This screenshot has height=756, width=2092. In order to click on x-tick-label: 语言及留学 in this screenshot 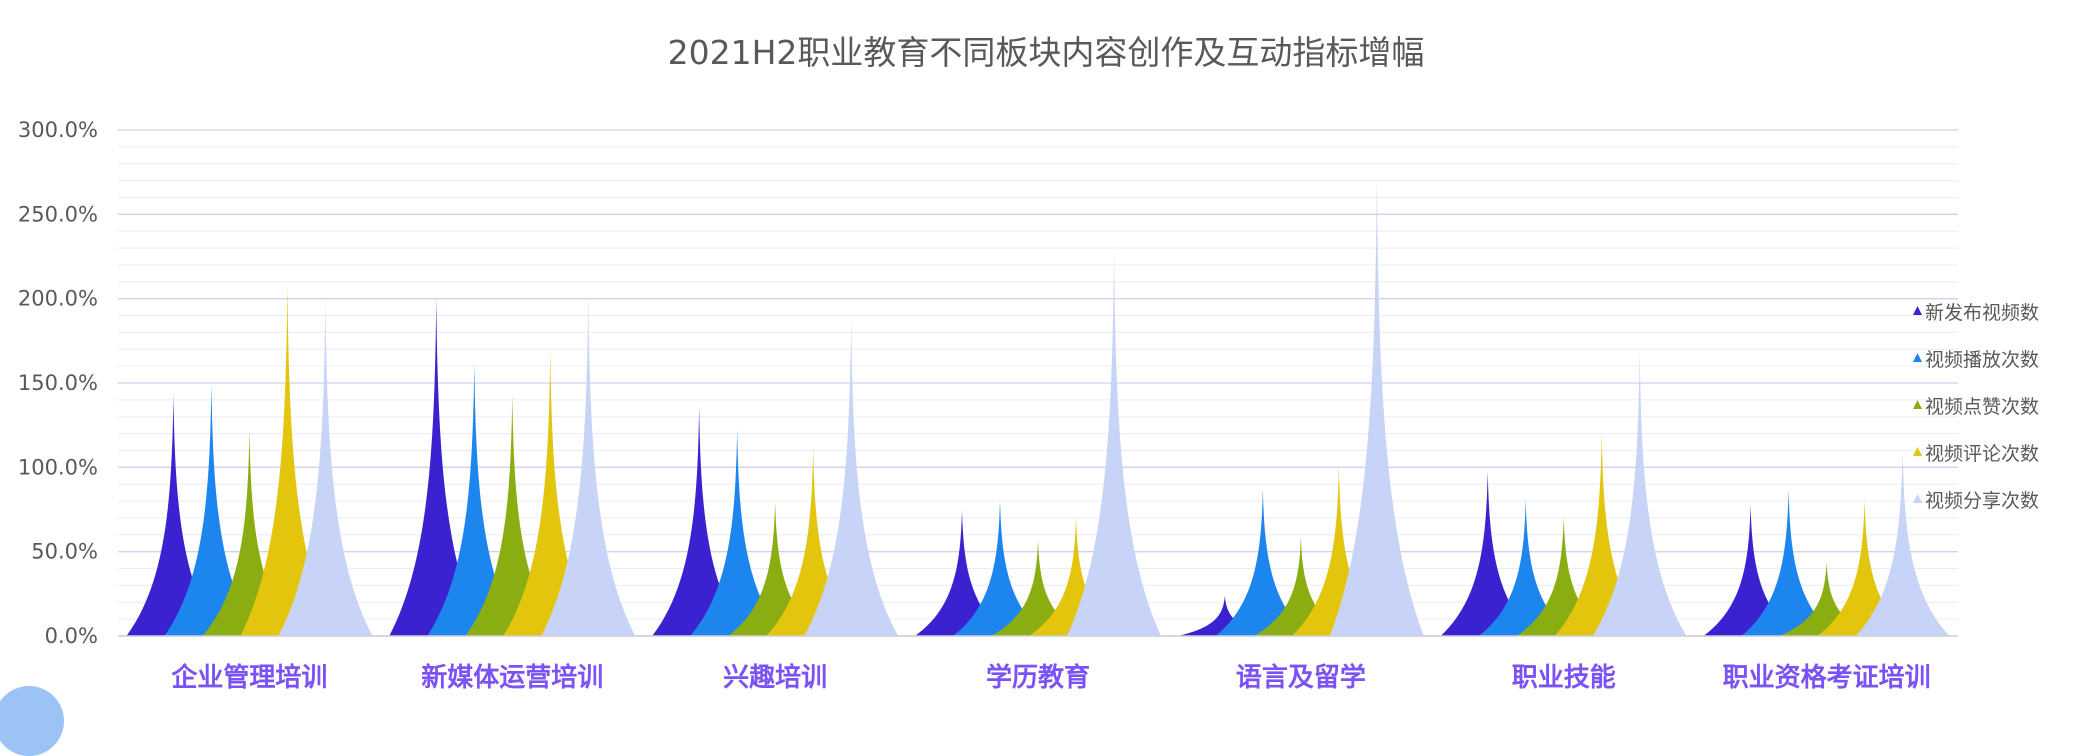, I will do `click(1301, 677)`.